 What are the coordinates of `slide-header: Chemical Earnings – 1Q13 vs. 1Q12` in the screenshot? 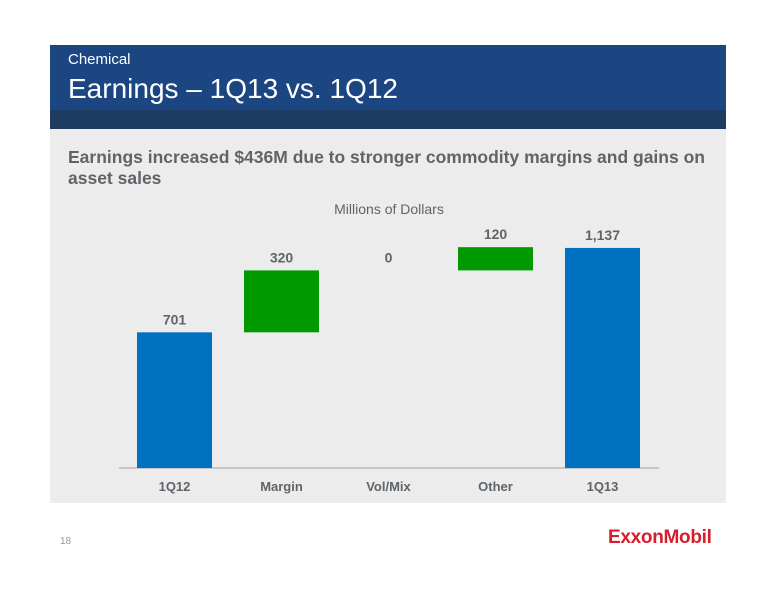 It's located at (388, 77).